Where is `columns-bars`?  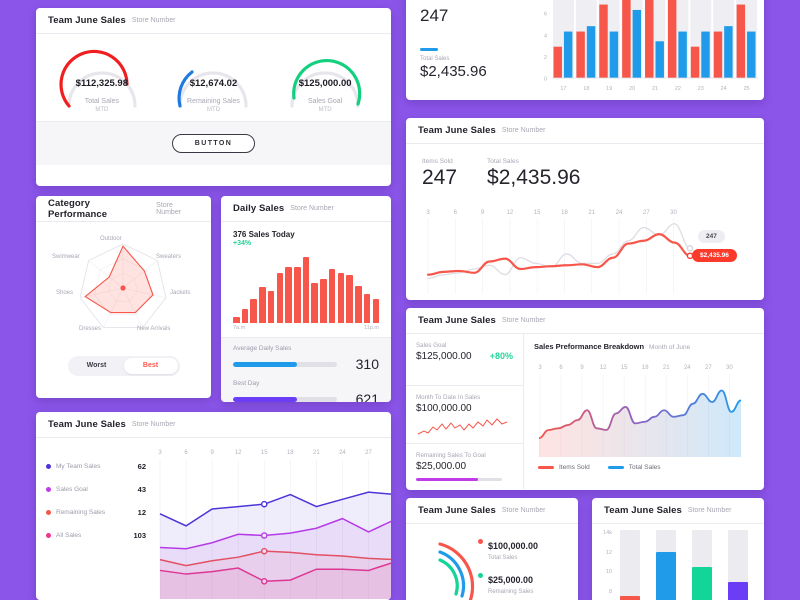 columns-bars is located at coordinates (684, 565).